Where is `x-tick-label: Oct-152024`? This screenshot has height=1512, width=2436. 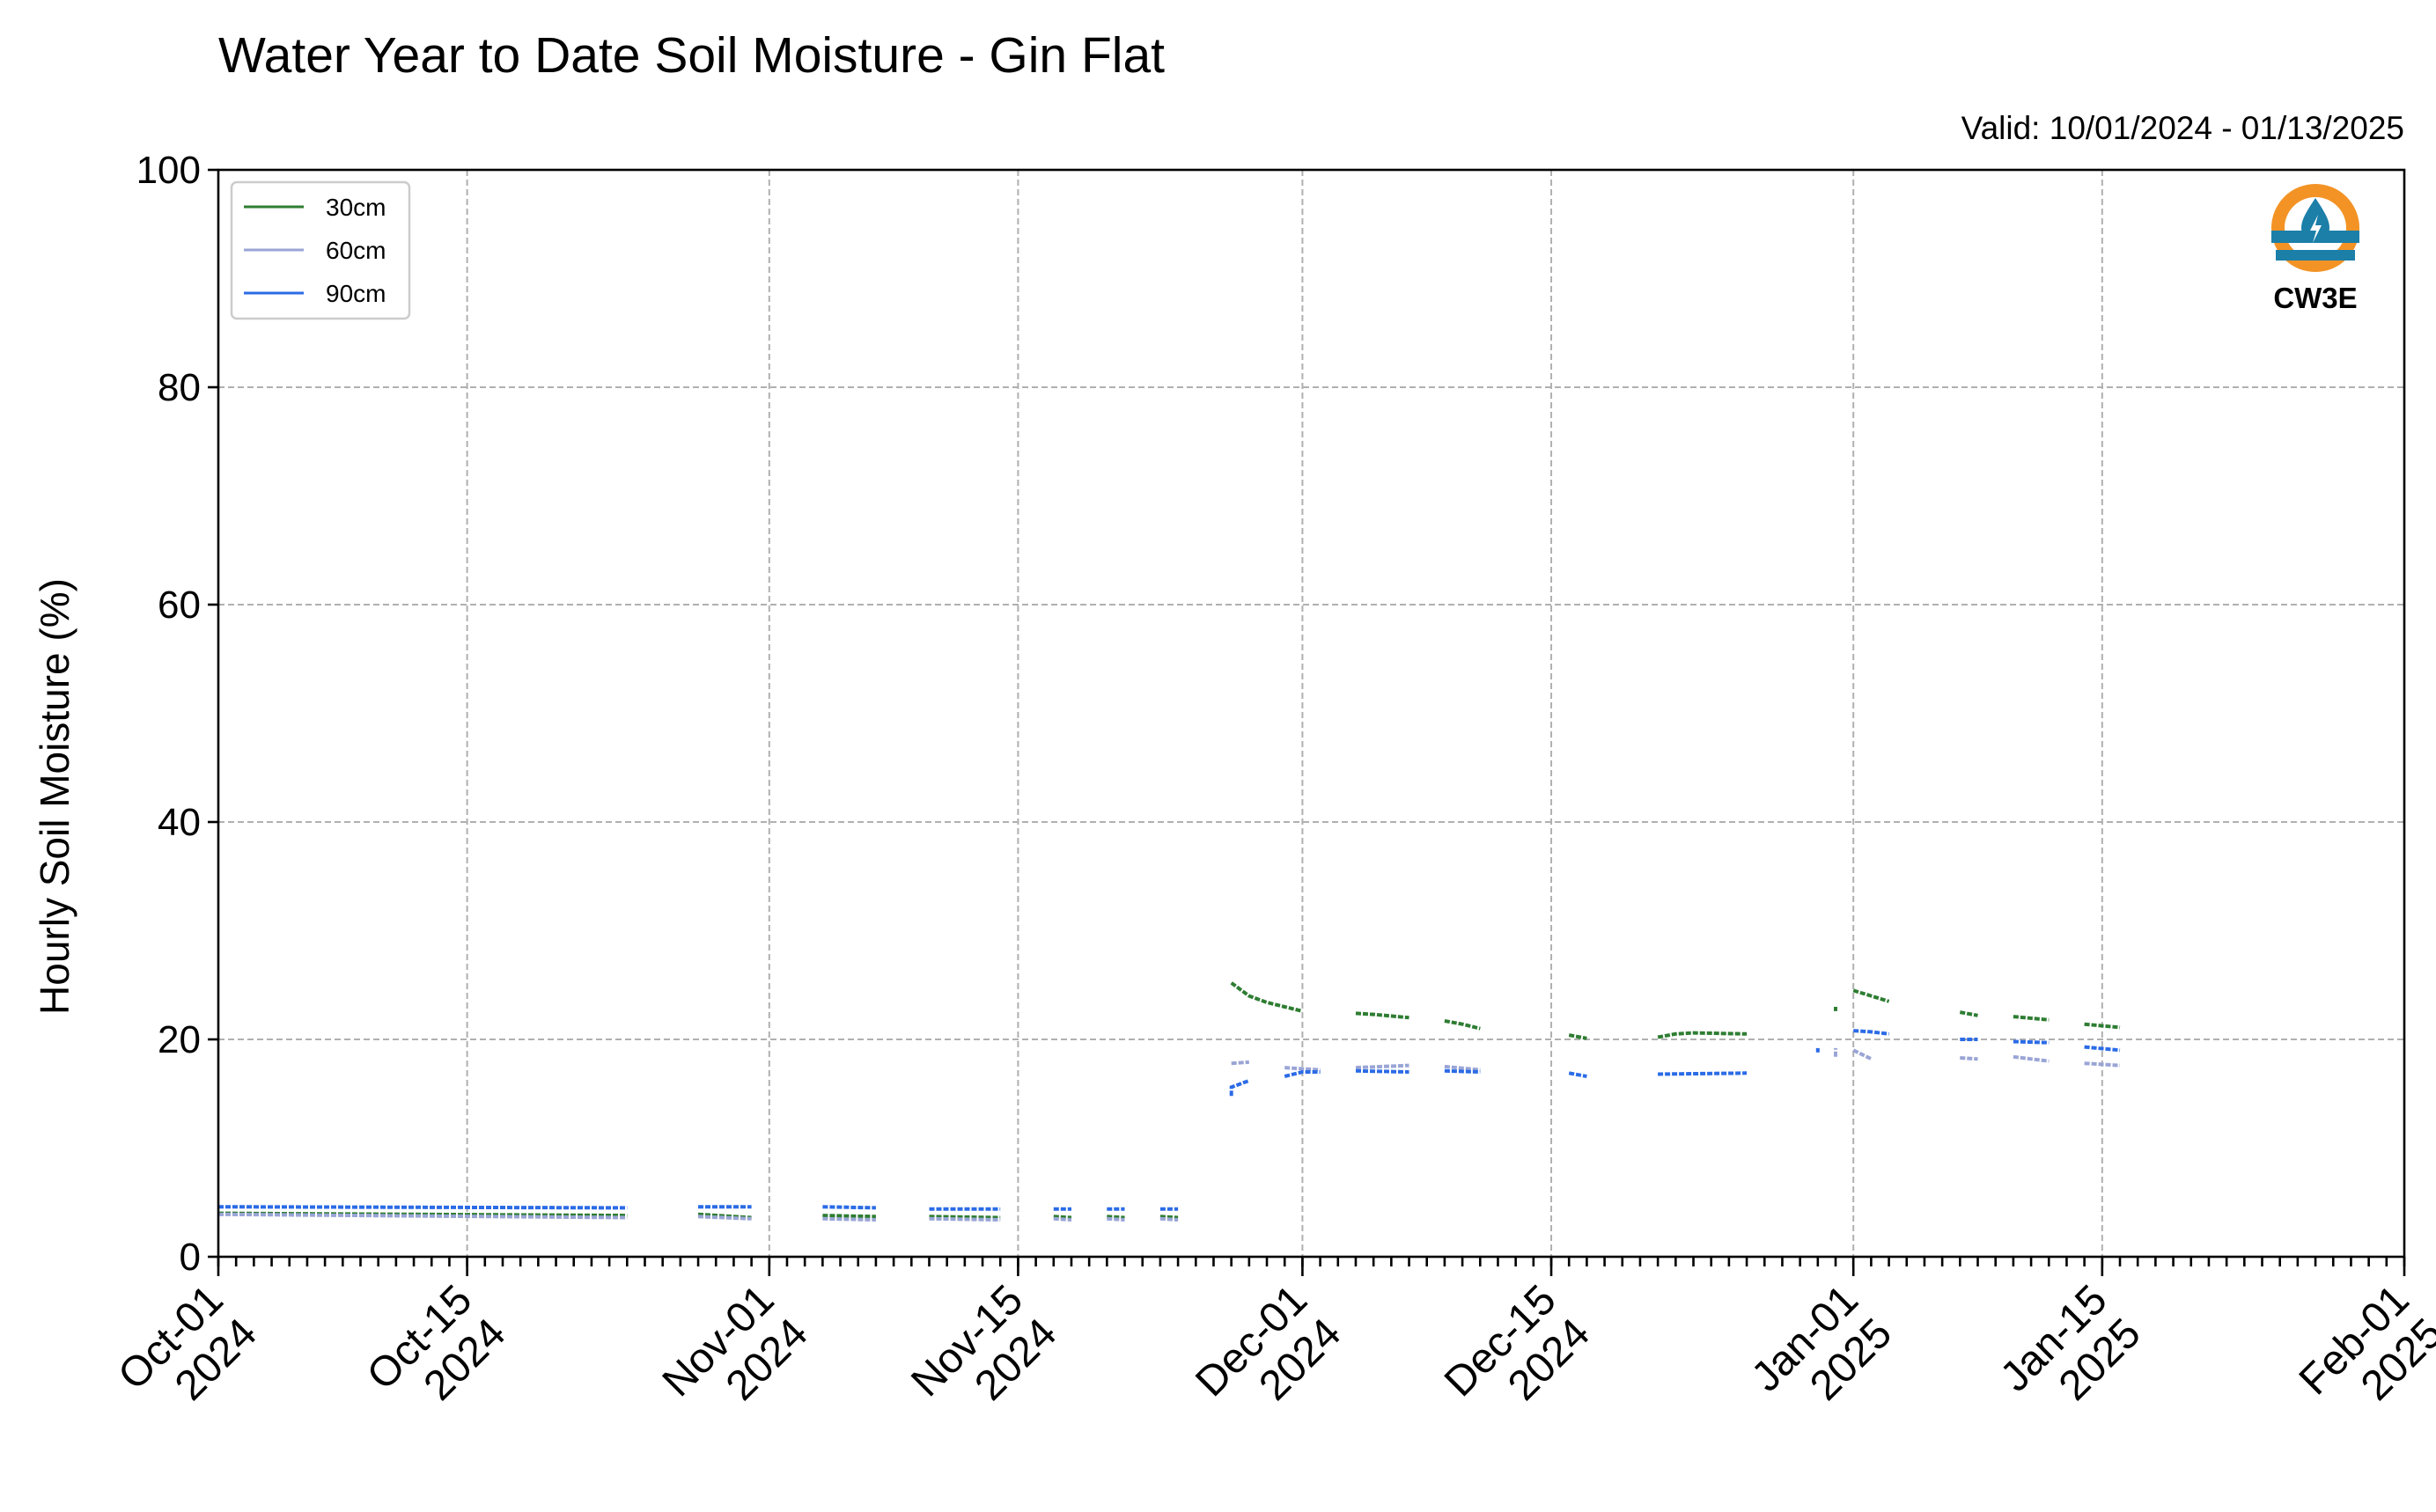
x-tick-label: Oct-152024 is located at coordinates (436, 1355).